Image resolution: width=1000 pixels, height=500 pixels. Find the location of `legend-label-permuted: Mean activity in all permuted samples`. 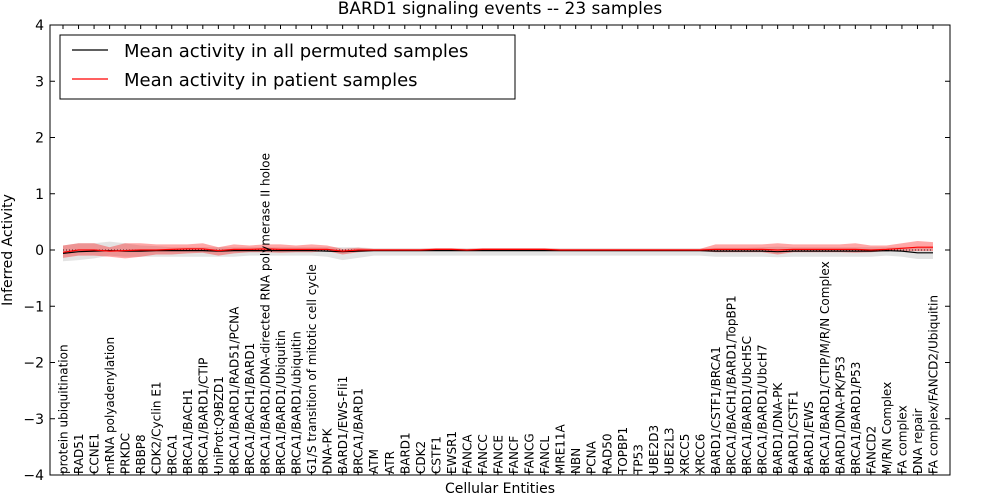

legend-label-permuted: Mean activity in all permuted samples is located at coordinates (296, 51).